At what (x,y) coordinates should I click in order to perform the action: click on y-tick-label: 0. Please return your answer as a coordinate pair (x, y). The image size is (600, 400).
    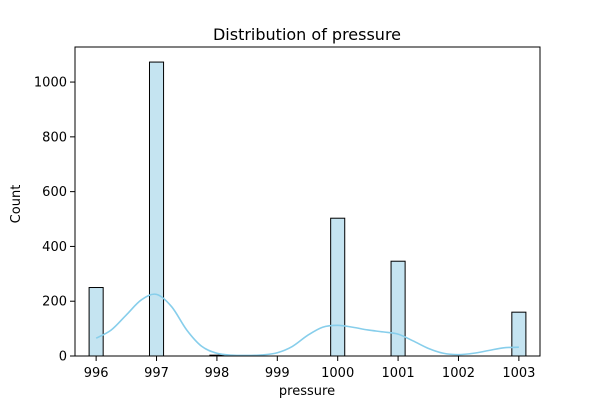
    Looking at the image, I should click on (63, 357).